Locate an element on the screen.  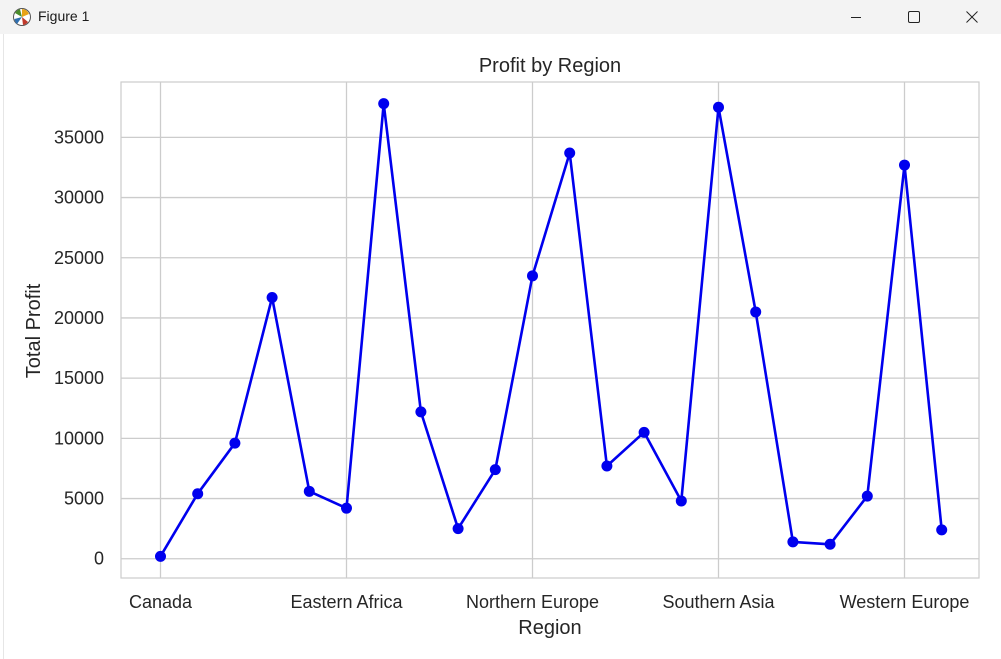
y-axis-label: Total Profit is located at coordinates (34, 330).